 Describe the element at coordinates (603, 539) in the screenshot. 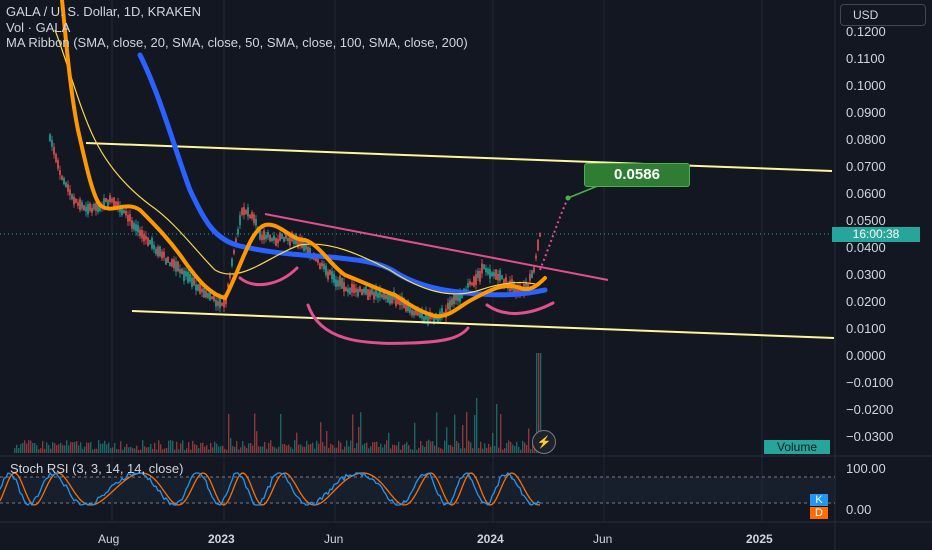

I see `time-axis-label: Jun` at that location.